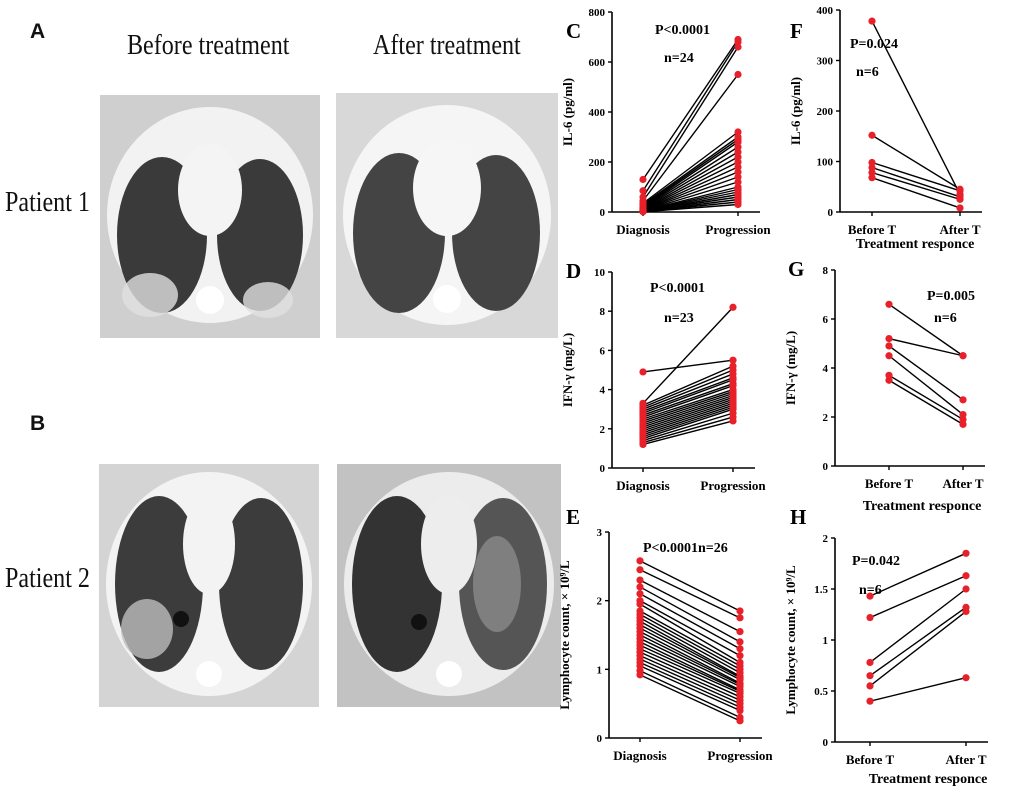 The height and width of the screenshot is (792, 1020). What do you see at coordinates (449, 544) in the screenshot?
I see `ct-mediastinum` at bounding box center [449, 544].